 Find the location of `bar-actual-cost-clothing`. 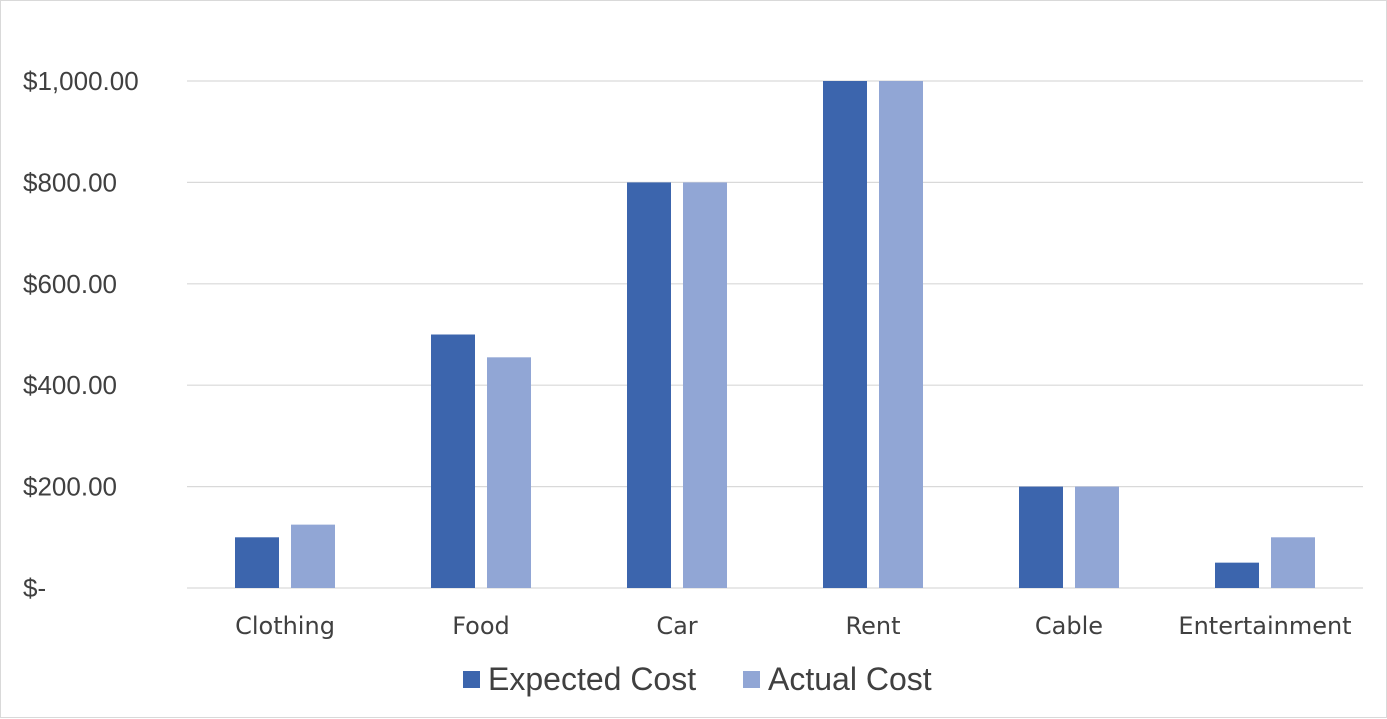

bar-actual-cost-clothing is located at coordinates (313, 556).